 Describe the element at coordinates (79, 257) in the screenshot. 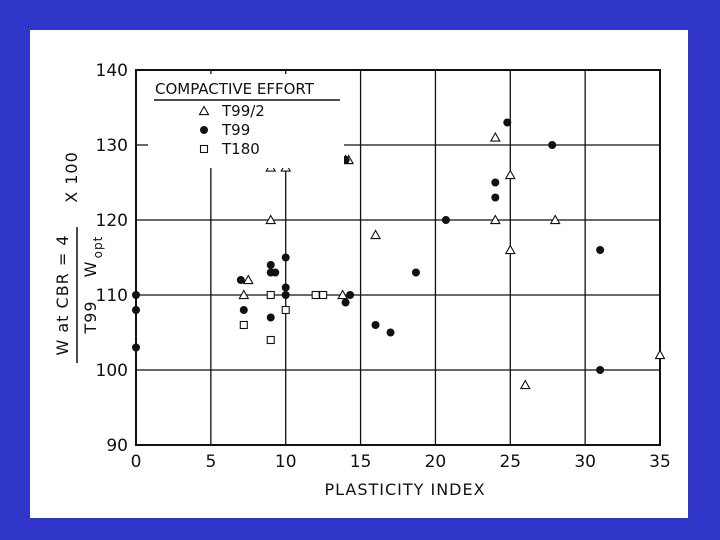

I see `y-axis-title: W at CBR = 4 T99 W opt X 100` at that location.